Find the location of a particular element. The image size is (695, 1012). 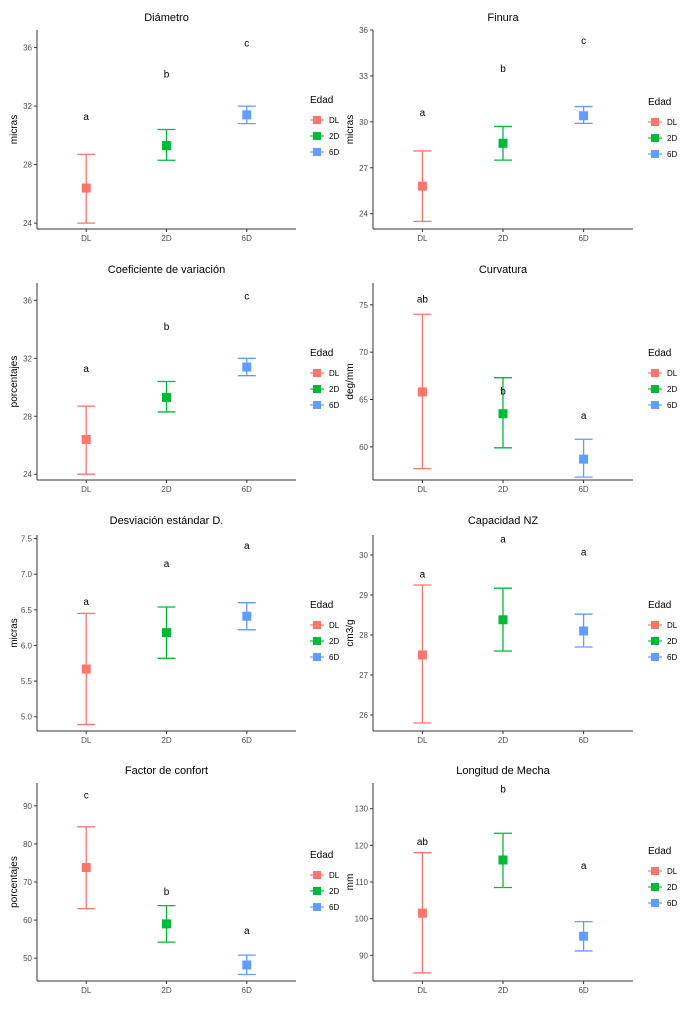

chart-title: Capacidad NZ is located at coordinates (503, 521).